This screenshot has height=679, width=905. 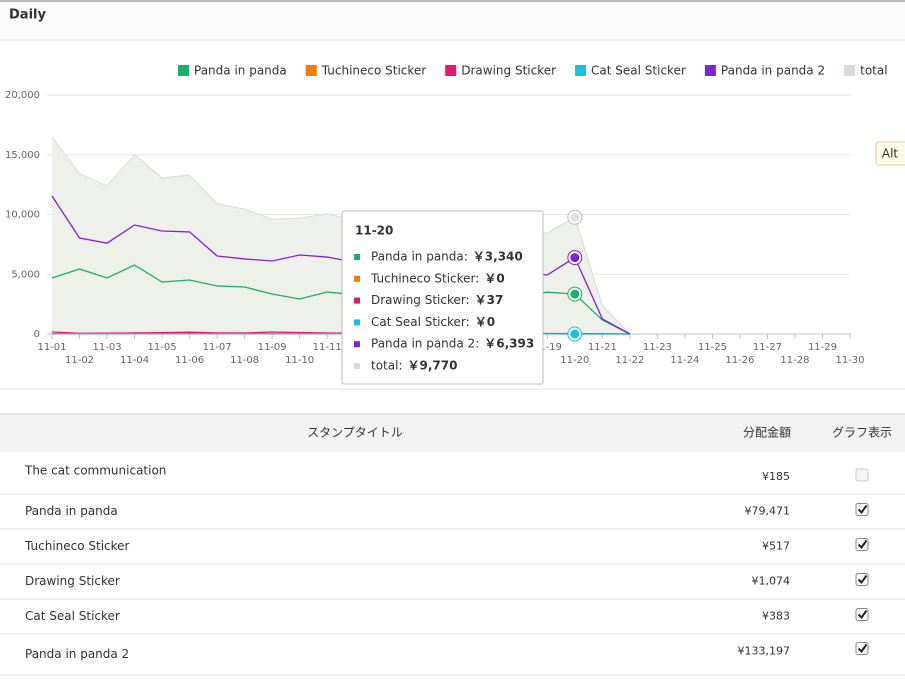 I want to click on row-amount: ¥185, so click(x=776, y=476).